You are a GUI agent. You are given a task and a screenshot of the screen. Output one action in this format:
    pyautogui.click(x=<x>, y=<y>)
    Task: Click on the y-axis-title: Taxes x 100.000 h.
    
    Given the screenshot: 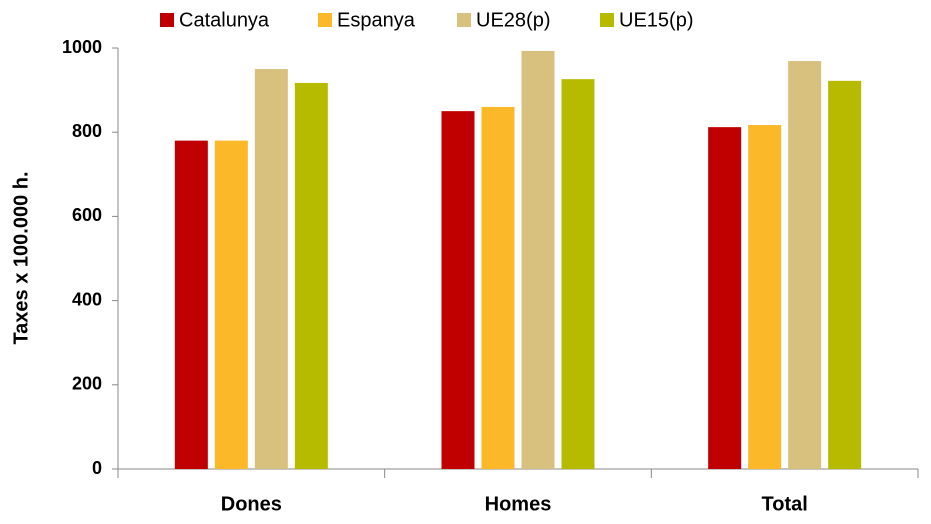 What is the action you would take?
    pyautogui.click(x=21, y=257)
    